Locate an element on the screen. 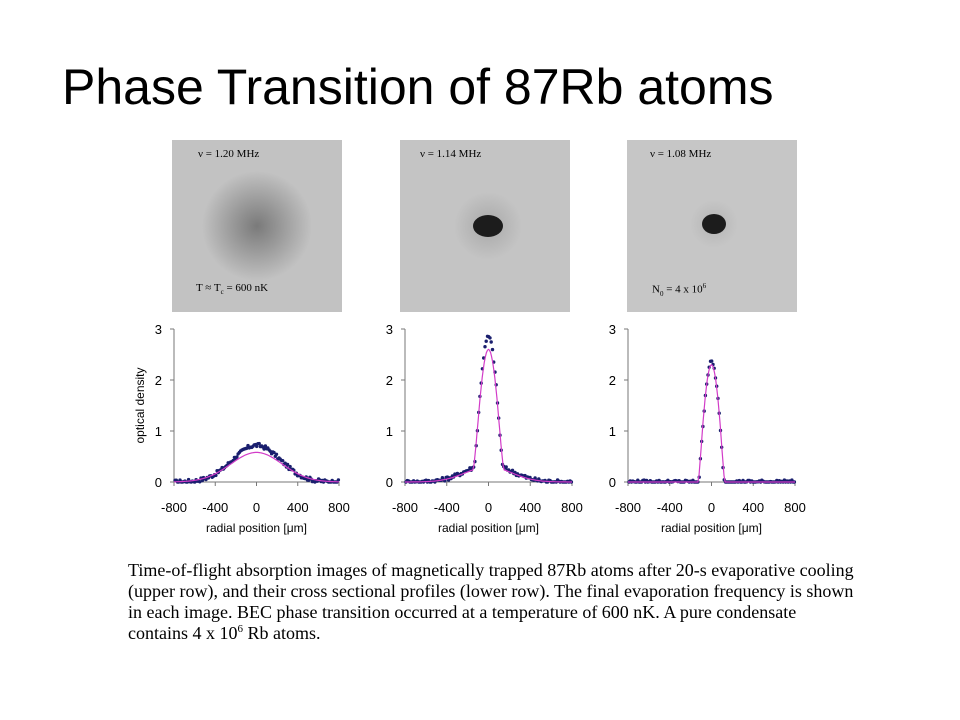  image-1-frequency-label: ν = 1.20 MHz is located at coordinates (229, 154).